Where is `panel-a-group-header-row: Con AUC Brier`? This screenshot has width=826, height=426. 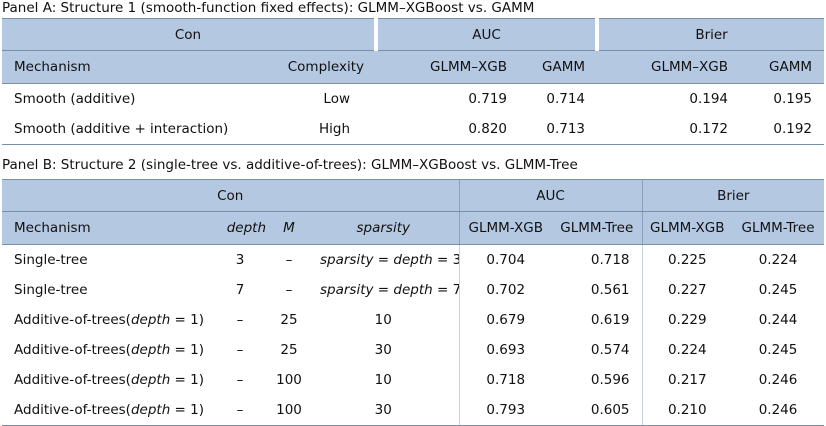
panel-a-group-header-row: Con AUC Brier is located at coordinates (413, 34).